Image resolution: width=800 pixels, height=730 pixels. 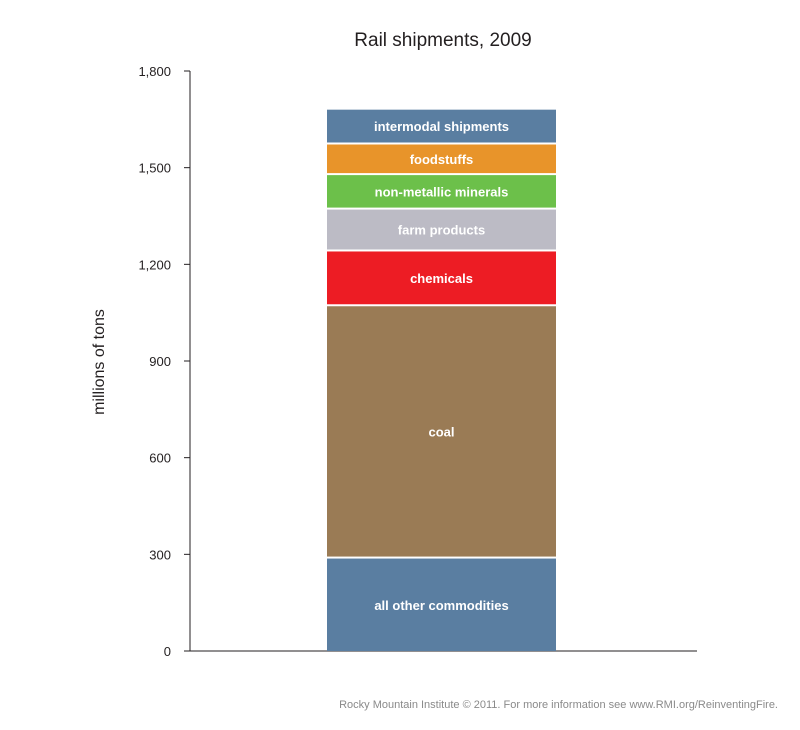 I want to click on segment-label: coal, so click(x=441, y=431).